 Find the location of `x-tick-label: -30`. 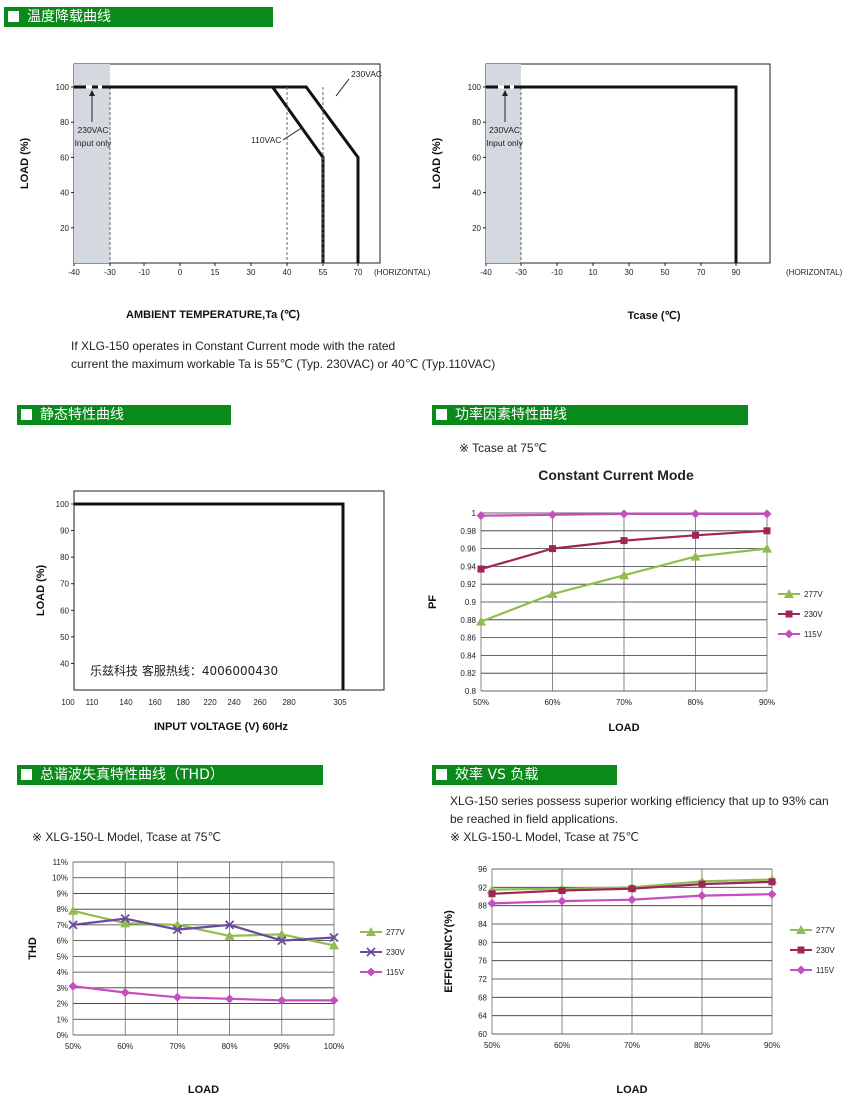

x-tick-label: -30 is located at coordinates (521, 272).